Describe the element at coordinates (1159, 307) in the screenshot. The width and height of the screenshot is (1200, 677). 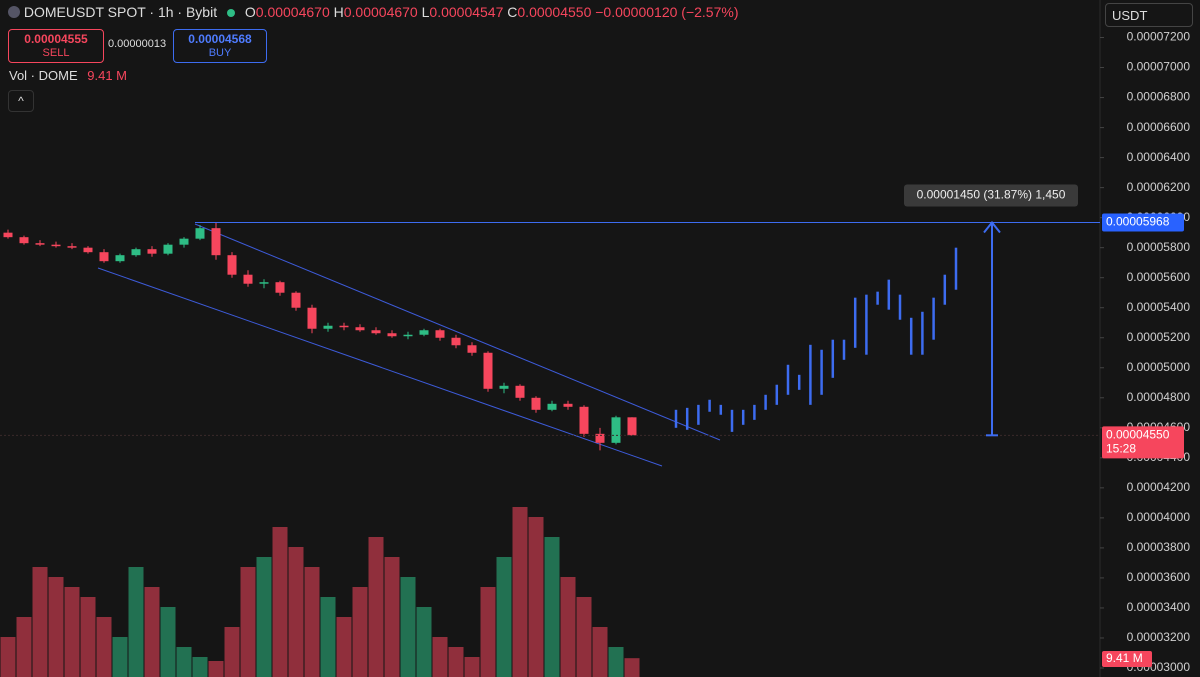
I see `y-tick-label: 0.00005400` at that location.